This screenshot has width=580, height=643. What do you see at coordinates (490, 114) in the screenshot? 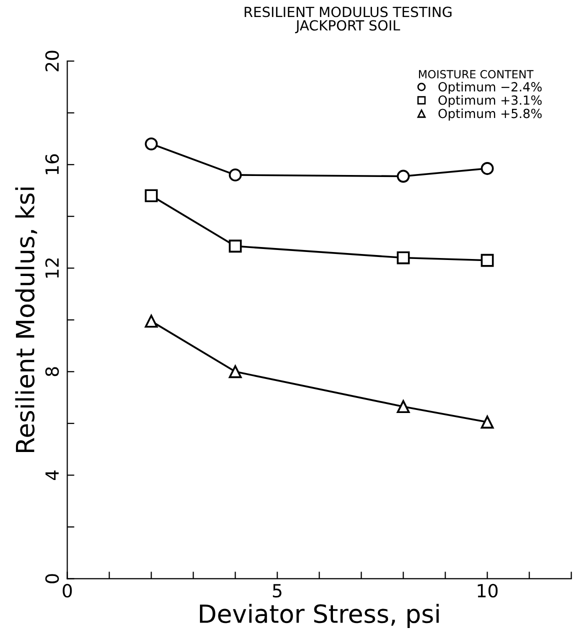
I see `legend-label: Optimum +5.8%` at bounding box center [490, 114].